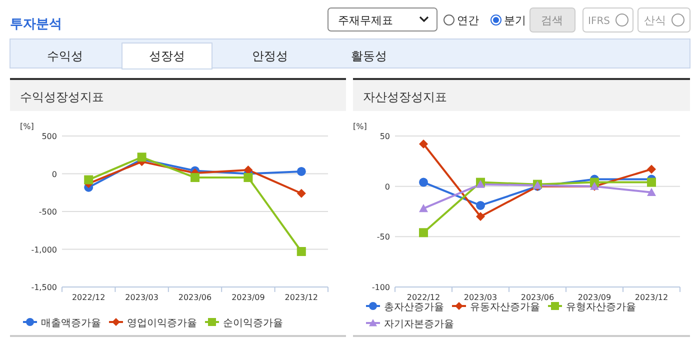 The width and height of the screenshot is (697, 342). Describe the element at coordinates (49, 136) in the screenshot. I see `y-tick-label: 500` at that location.